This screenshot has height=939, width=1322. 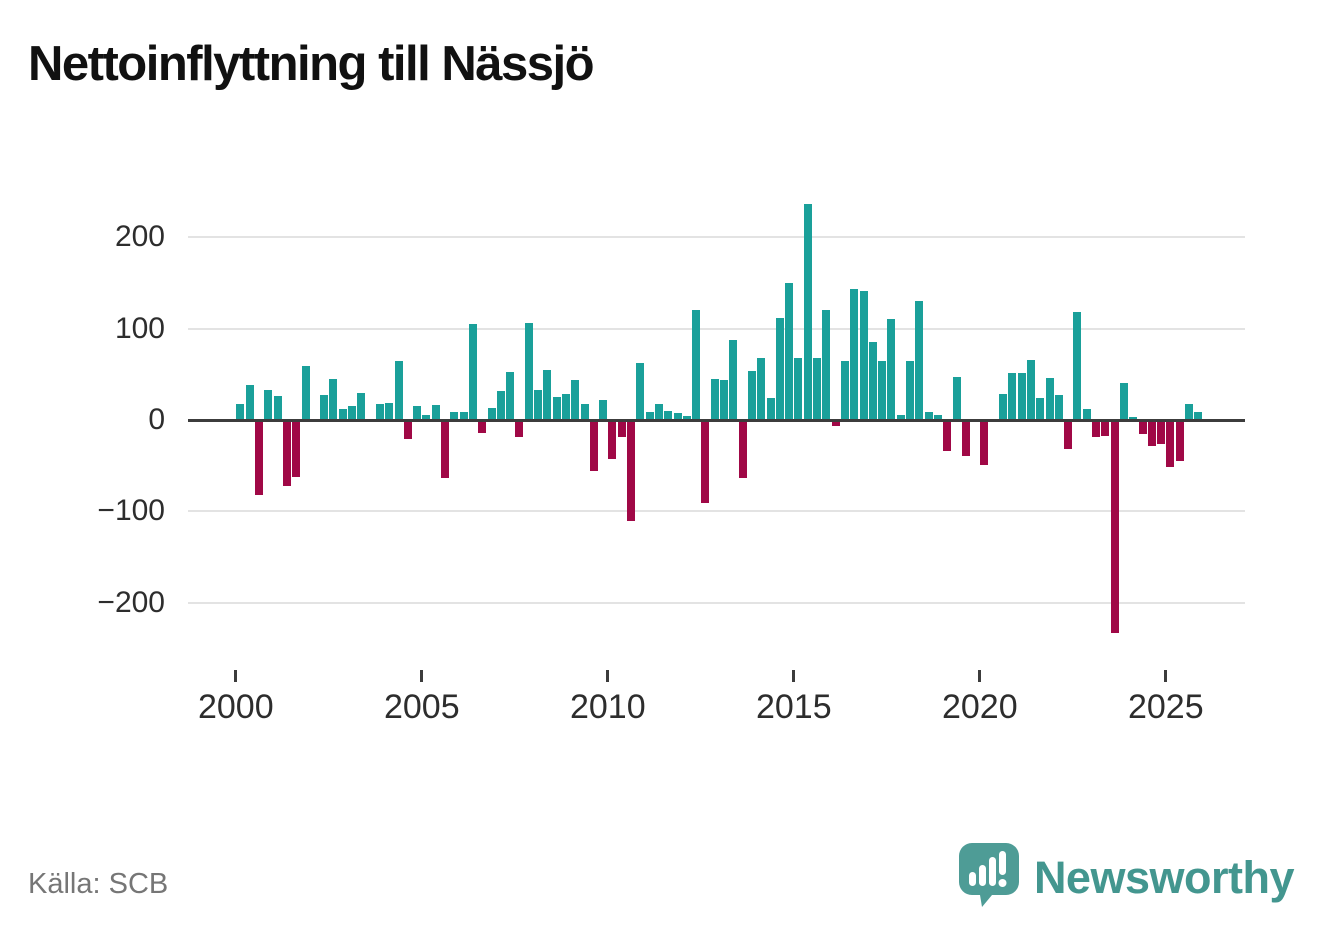 I want to click on x-axis-tick-label: 2005, so click(x=421, y=707).